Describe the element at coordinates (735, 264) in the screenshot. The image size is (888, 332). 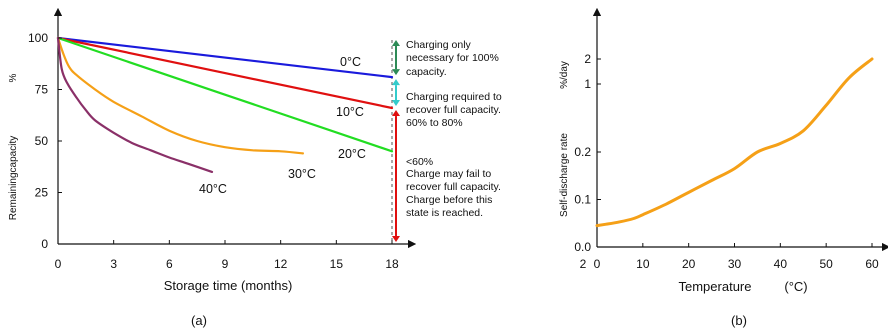
I see `chart-b-x-tick-label: 30` at that location.